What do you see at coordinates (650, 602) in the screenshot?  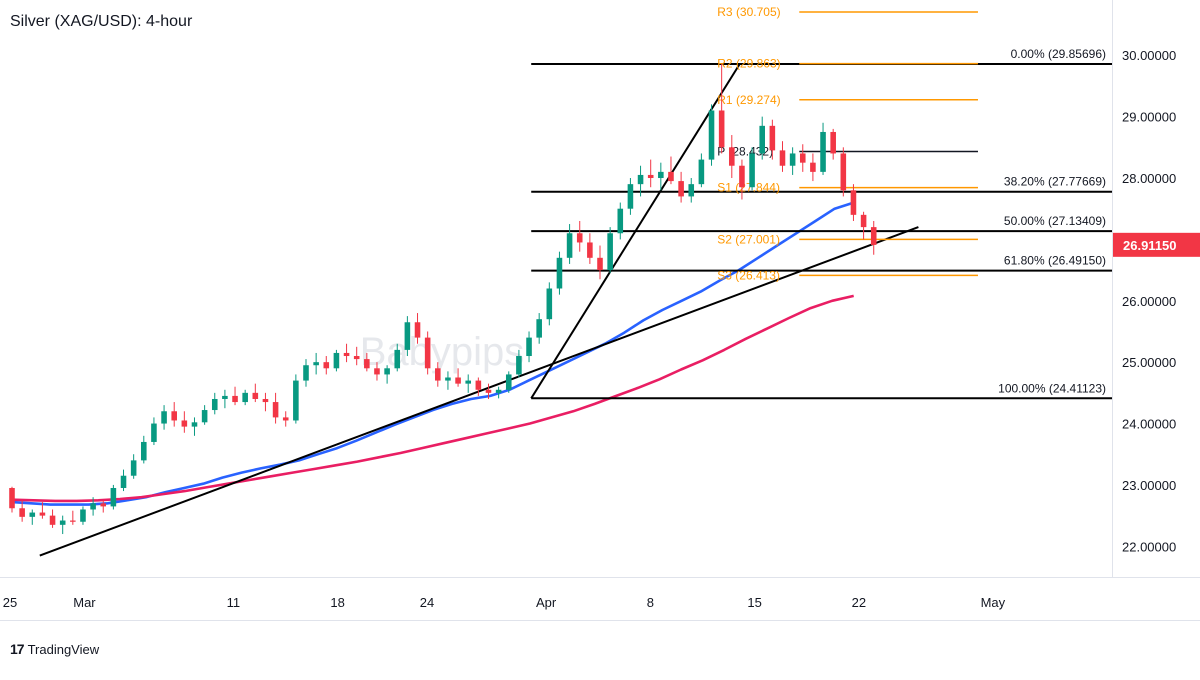 I see `x-tick-label-6: 8` at bounding box center [650, 602].